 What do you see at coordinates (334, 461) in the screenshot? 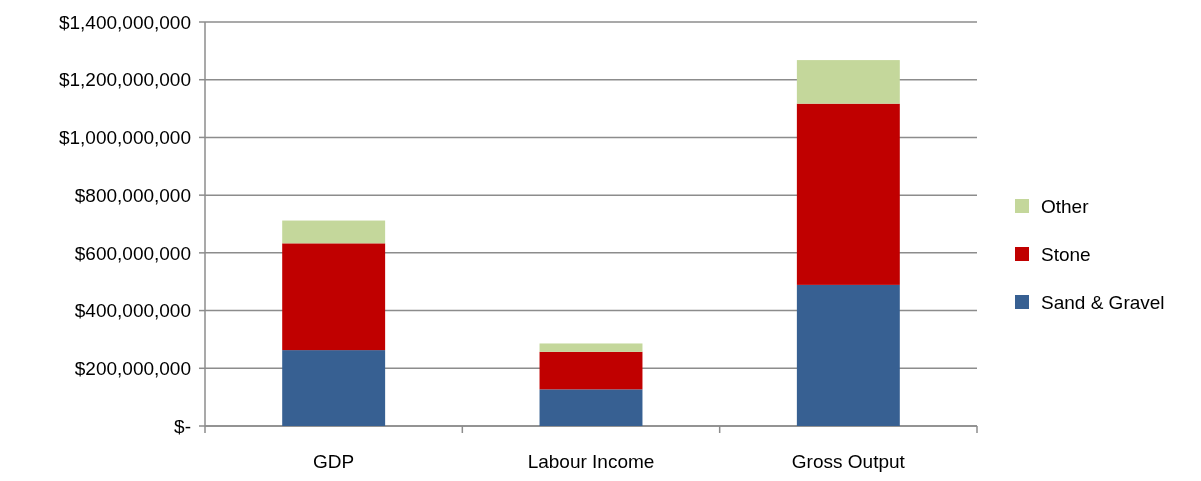
I see `x-tick-label: GDP` at bounding box center [334, 461].